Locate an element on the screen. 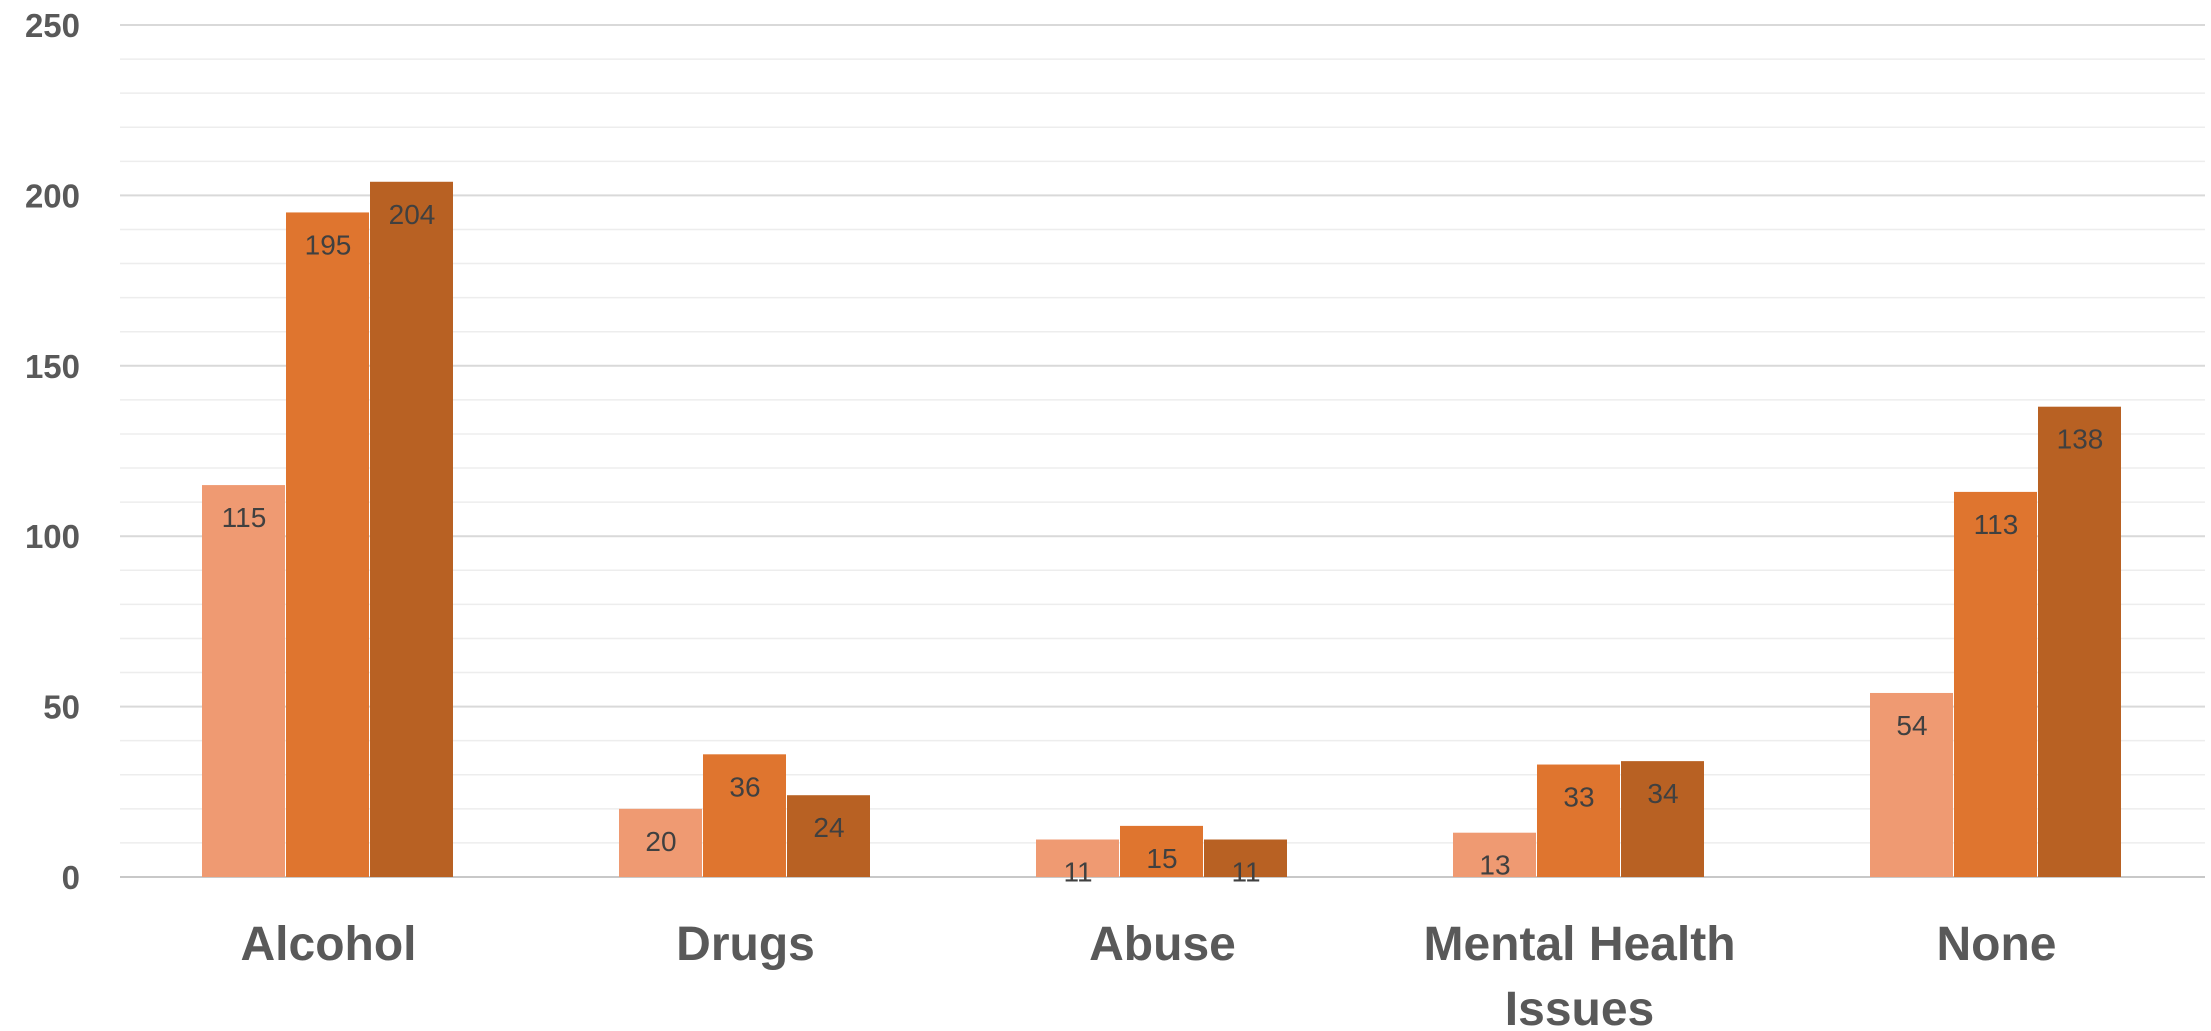 The height and width of the screenshot is (1031, 2211). data-label: 15 is located at coordinates (1161, 858).